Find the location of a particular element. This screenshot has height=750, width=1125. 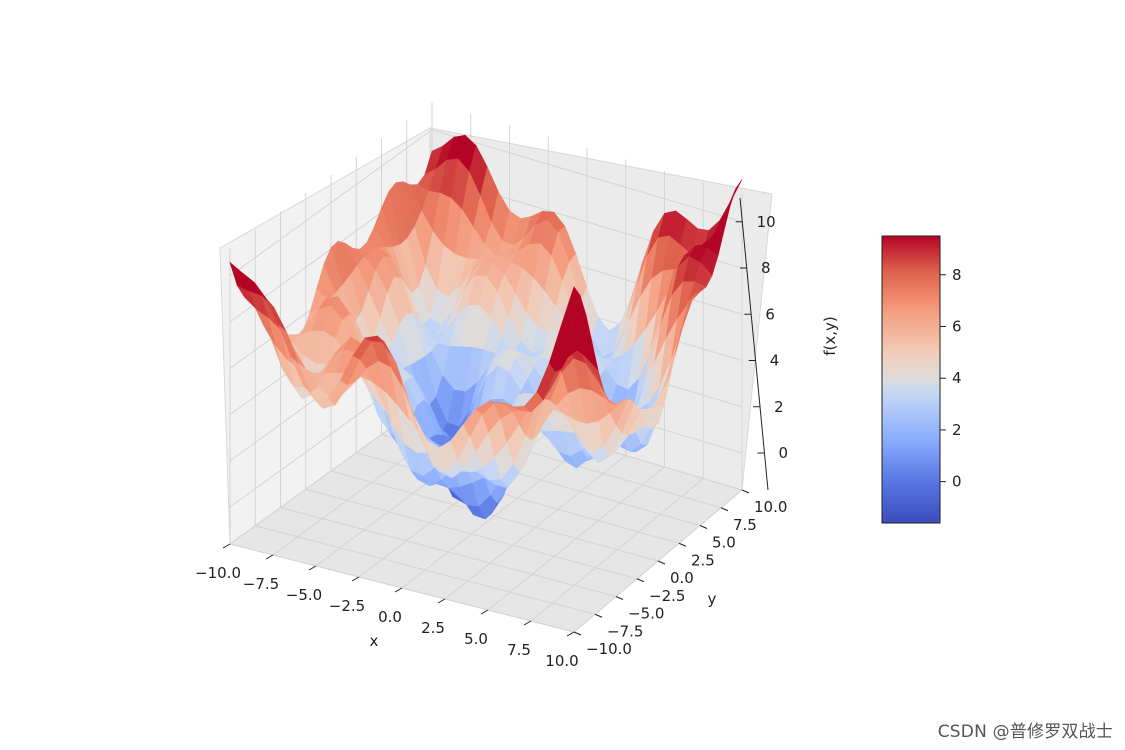

colorbar: 0 2 4 6 8 is located at coordinates (921, 379).